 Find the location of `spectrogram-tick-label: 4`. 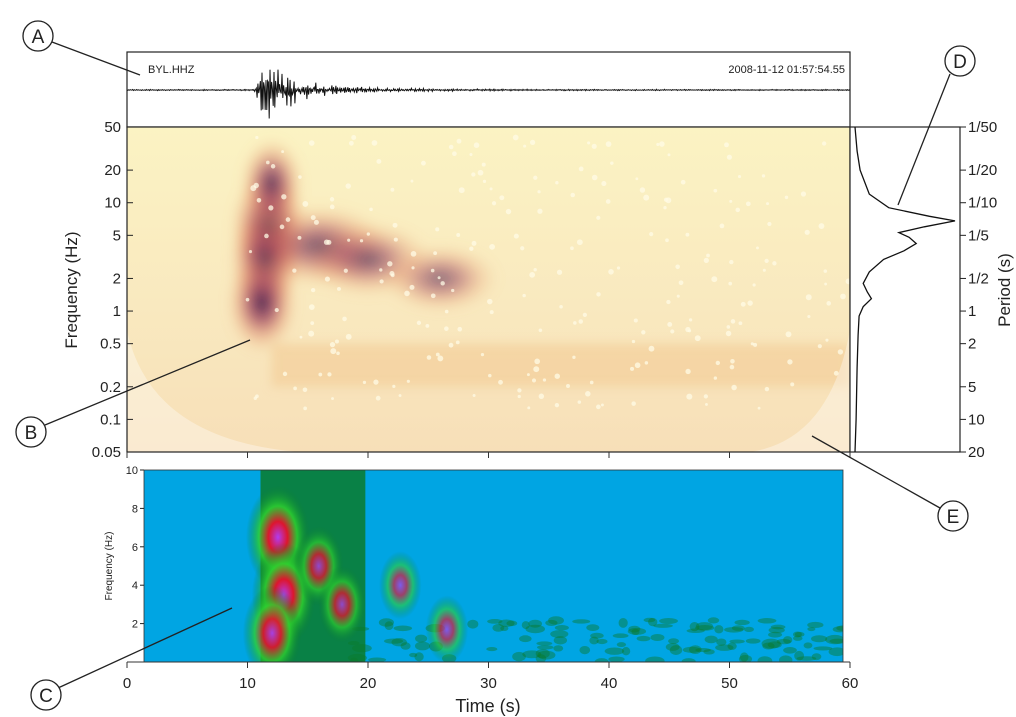

spectrogram-tick-label: 4 is located at coordinates (135, 586).